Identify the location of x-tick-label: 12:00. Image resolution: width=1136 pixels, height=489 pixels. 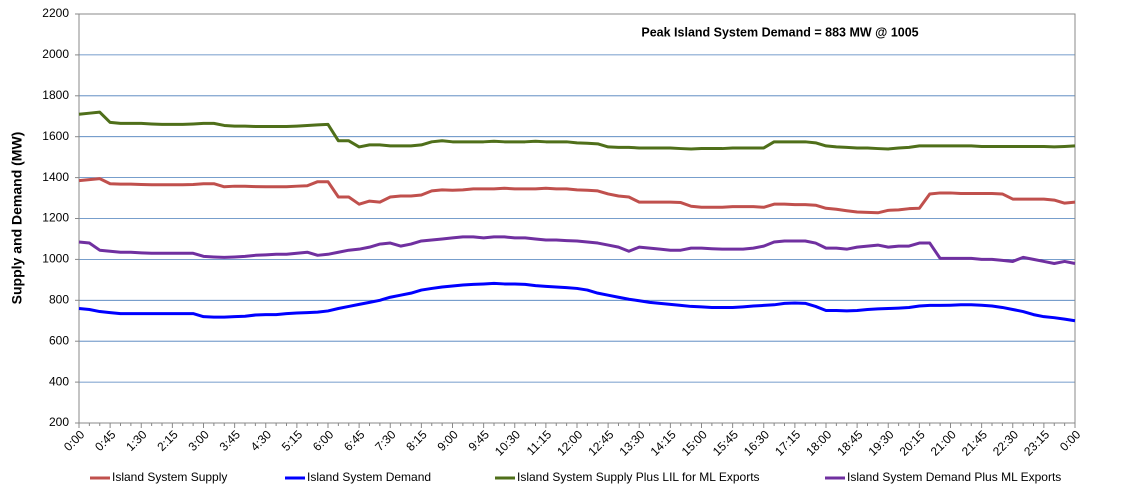
(569, 442).